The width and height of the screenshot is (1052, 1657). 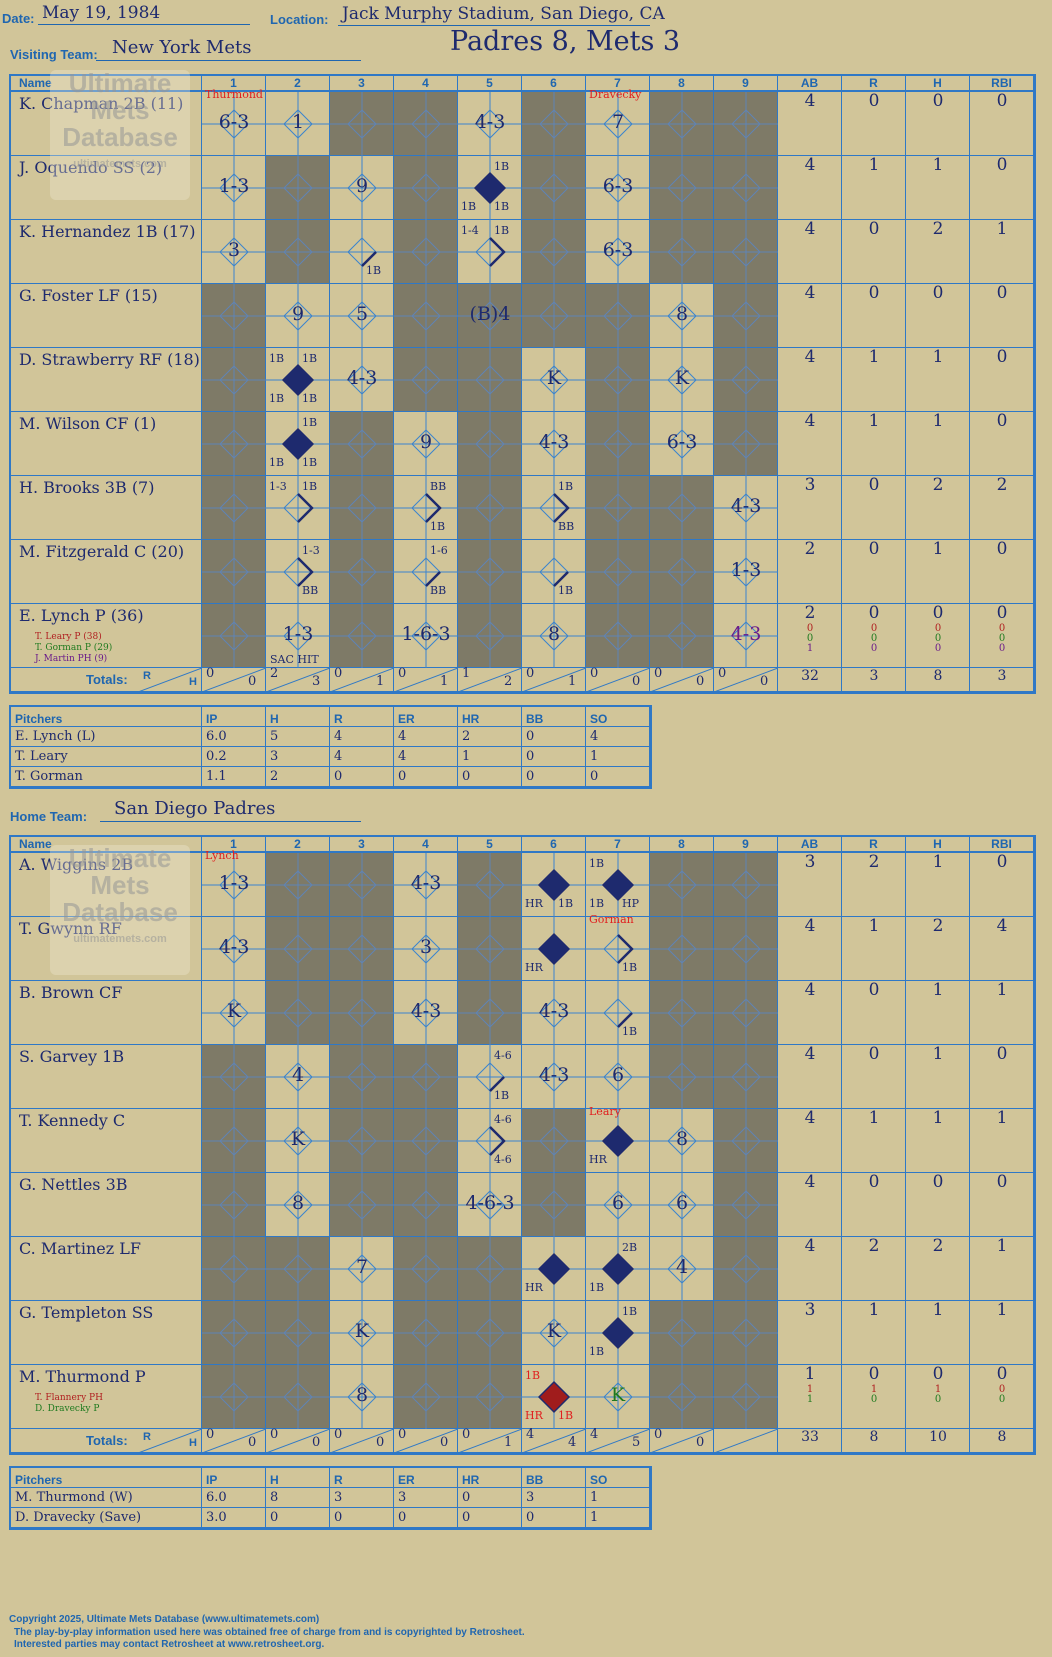 I want to click on inning-cell: 1B 1B 1B, so click(x=298, y=444).